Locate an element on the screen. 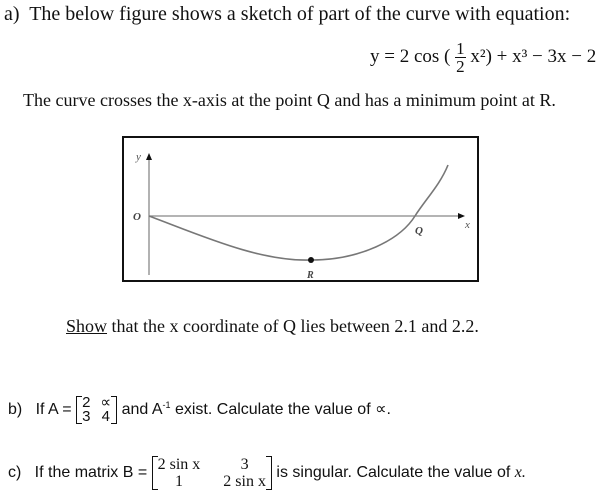  show-word: Show is located at coordinates (87, 326).